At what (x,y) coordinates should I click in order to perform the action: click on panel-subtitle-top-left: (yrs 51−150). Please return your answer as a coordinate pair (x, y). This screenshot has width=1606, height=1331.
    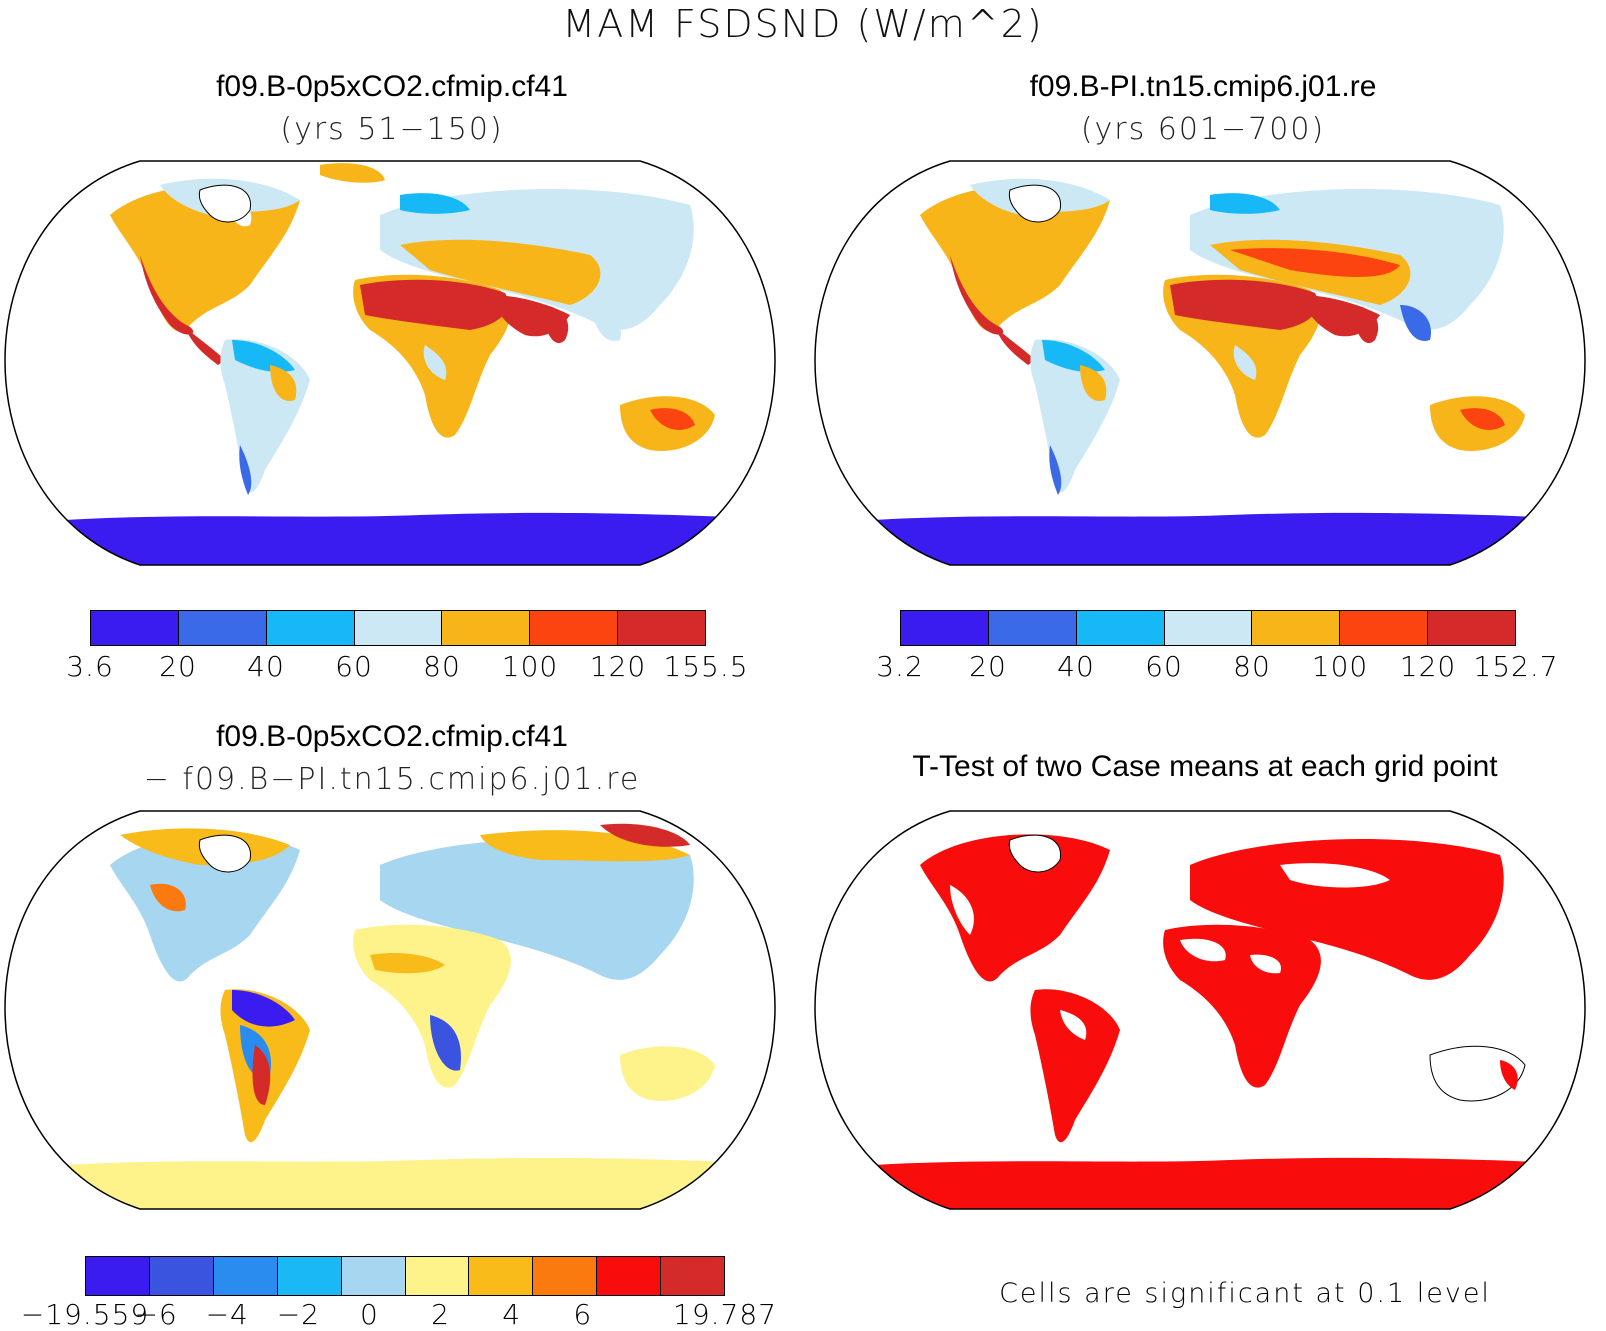
    Looking at the image, I should click on (392, 129).